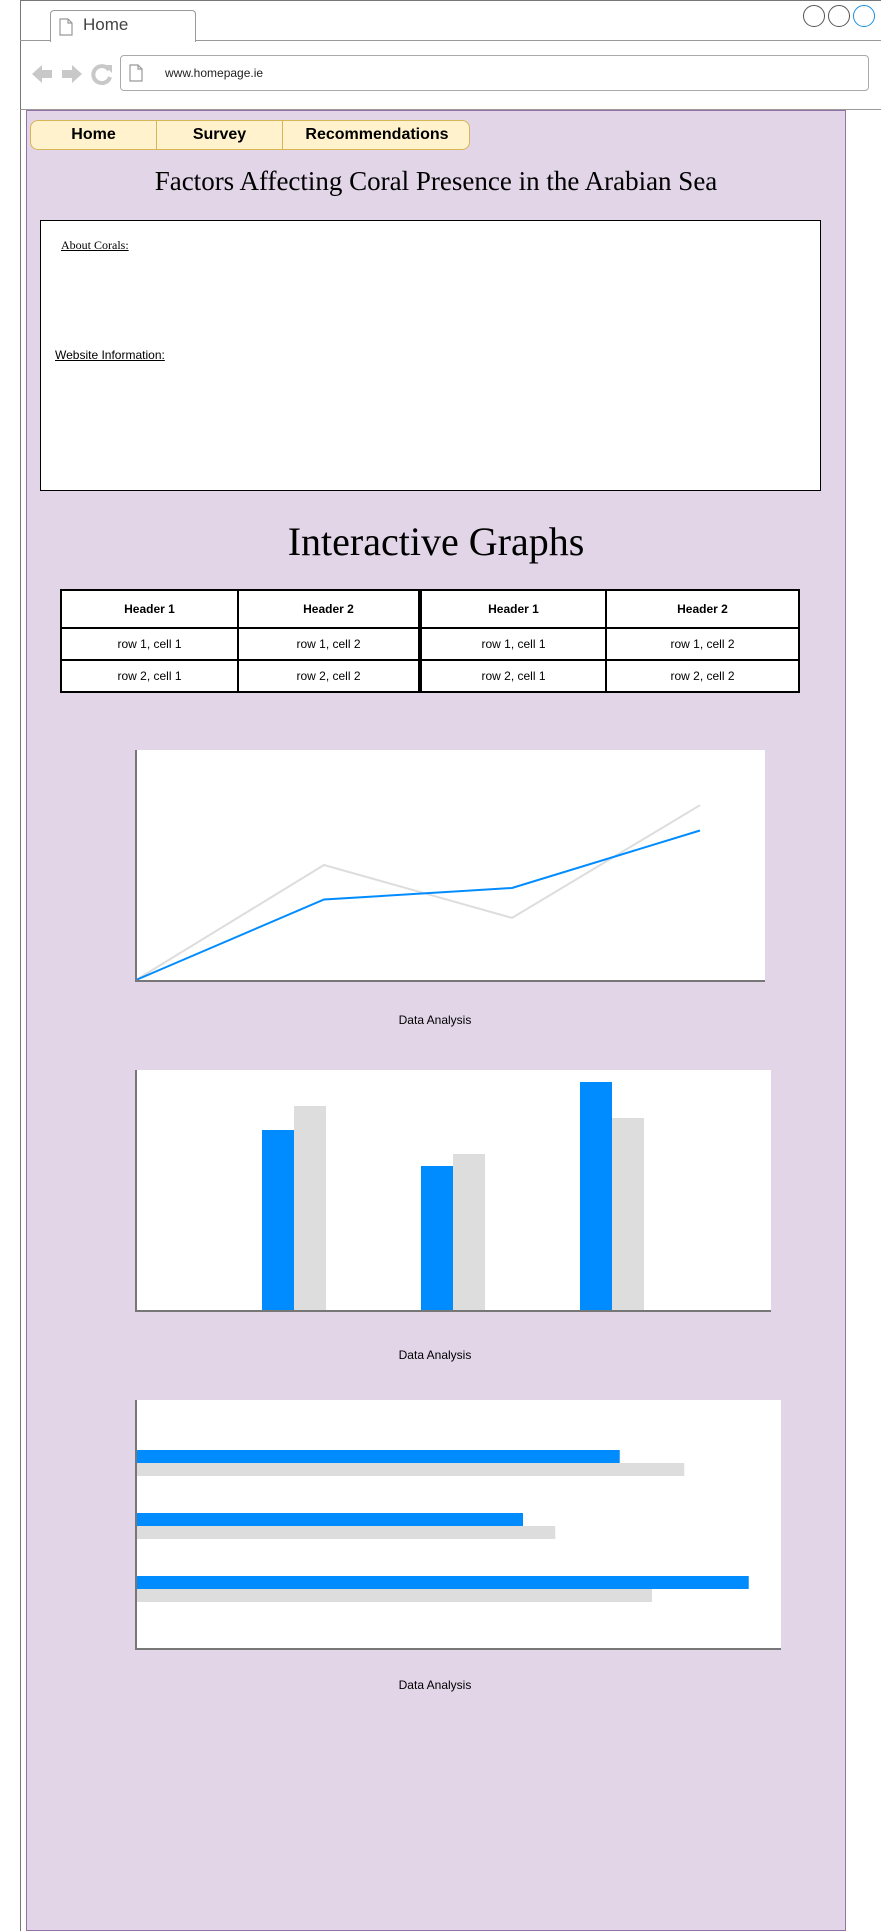 The width and height of the screenshot is (881, 1931). I want to click on browser-tab: Home, so click(123, 26).